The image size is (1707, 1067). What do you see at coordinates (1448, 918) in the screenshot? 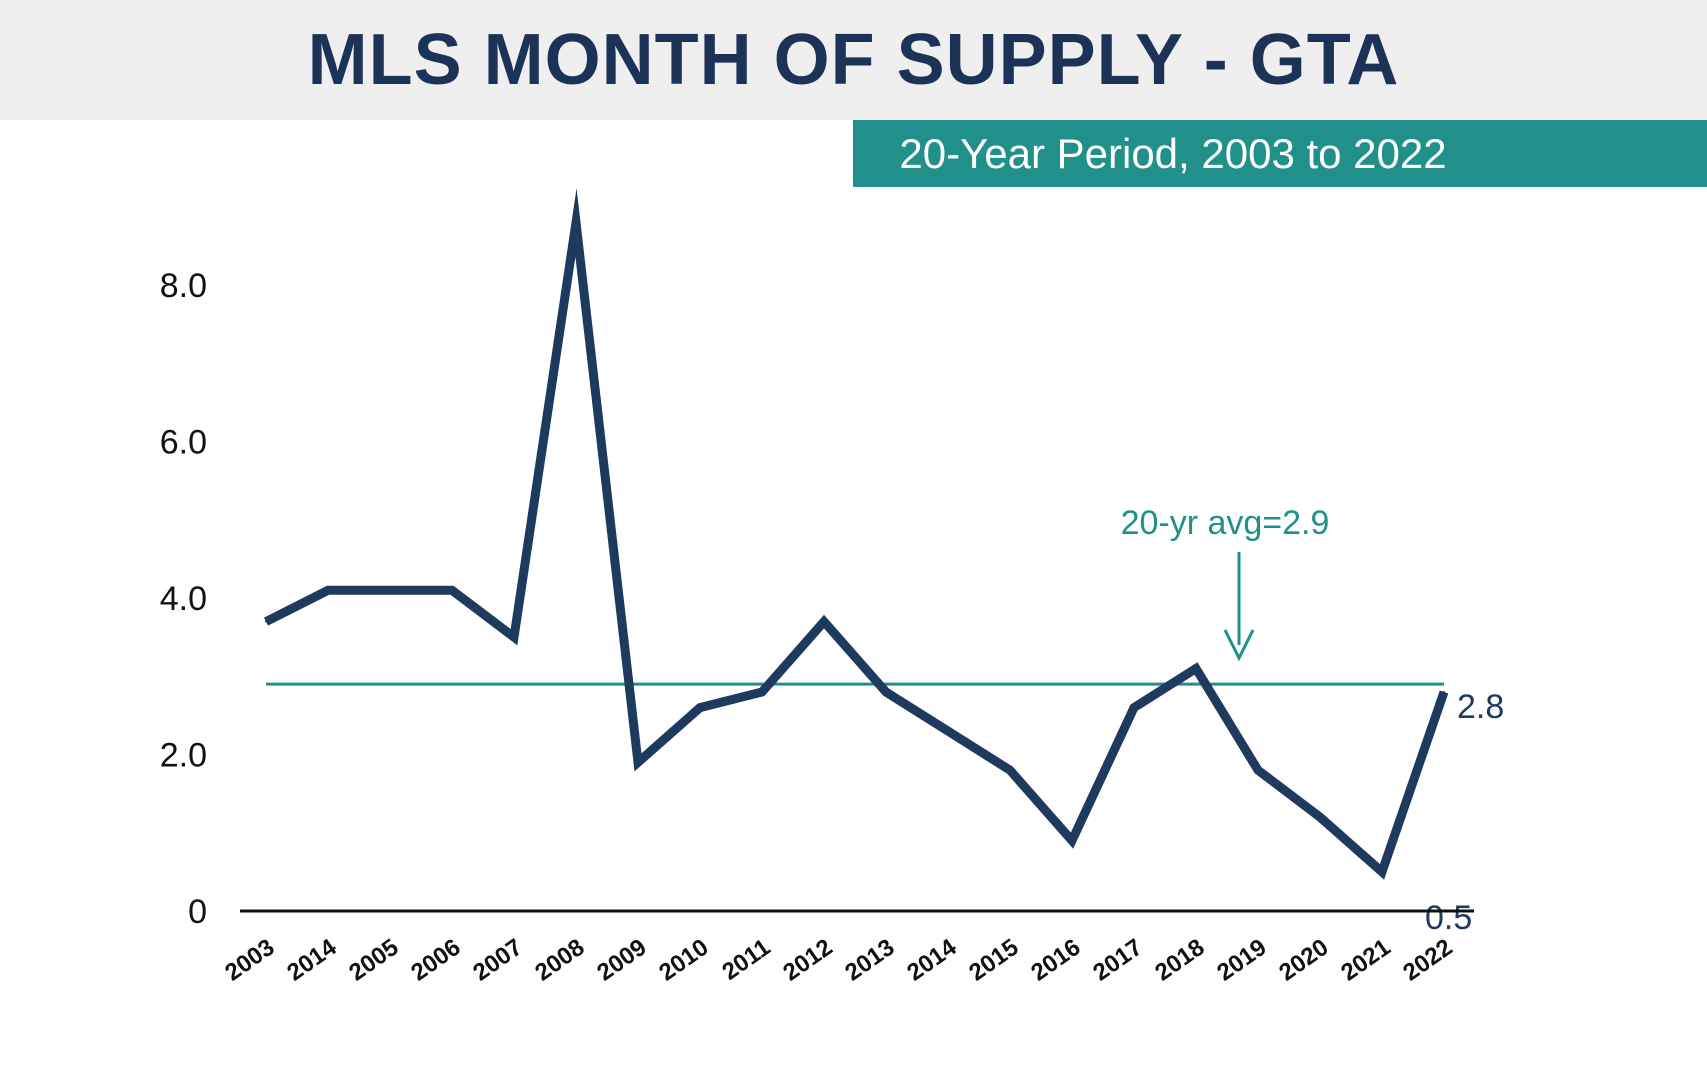
I see `data-label: 0.5` at bounding box center [1448, 918].